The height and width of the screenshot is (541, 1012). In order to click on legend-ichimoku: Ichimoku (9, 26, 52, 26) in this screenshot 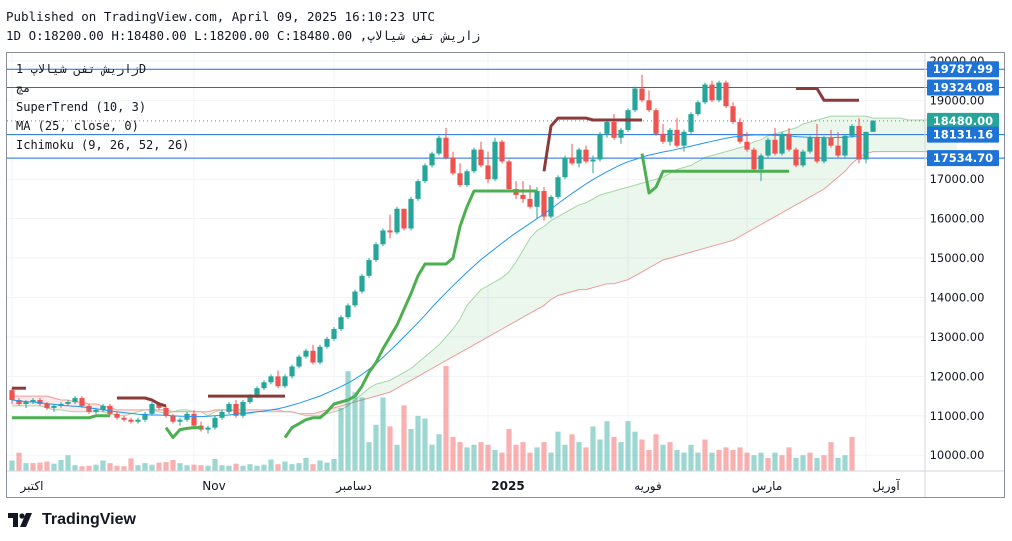, I will do `click(103, 145)`.